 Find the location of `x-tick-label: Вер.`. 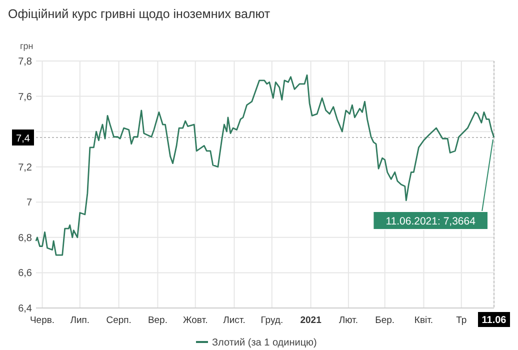

x-tick-label: Вер. is located at coordinates (158, 320).